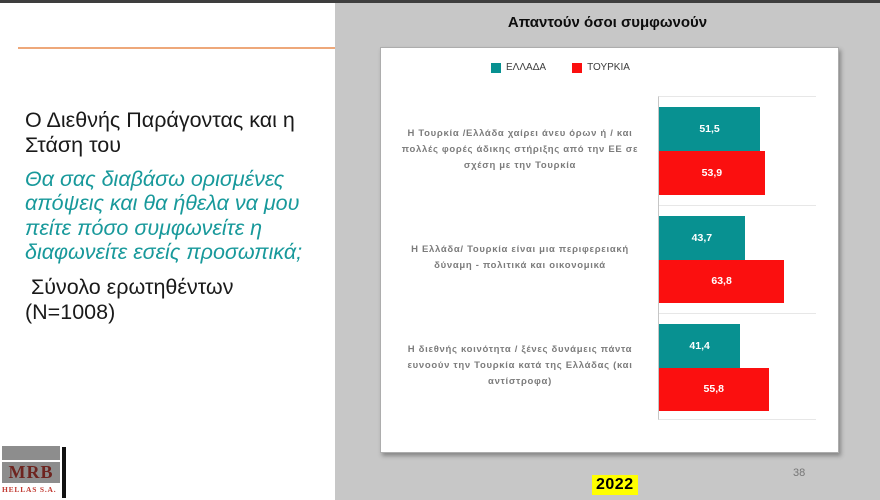 Image resolution: width=880 pixels, height=500 pixels. I want to click on slide-title: Ο Διεθνής Παράγοντας και η Στάση του, so click(160, 132).